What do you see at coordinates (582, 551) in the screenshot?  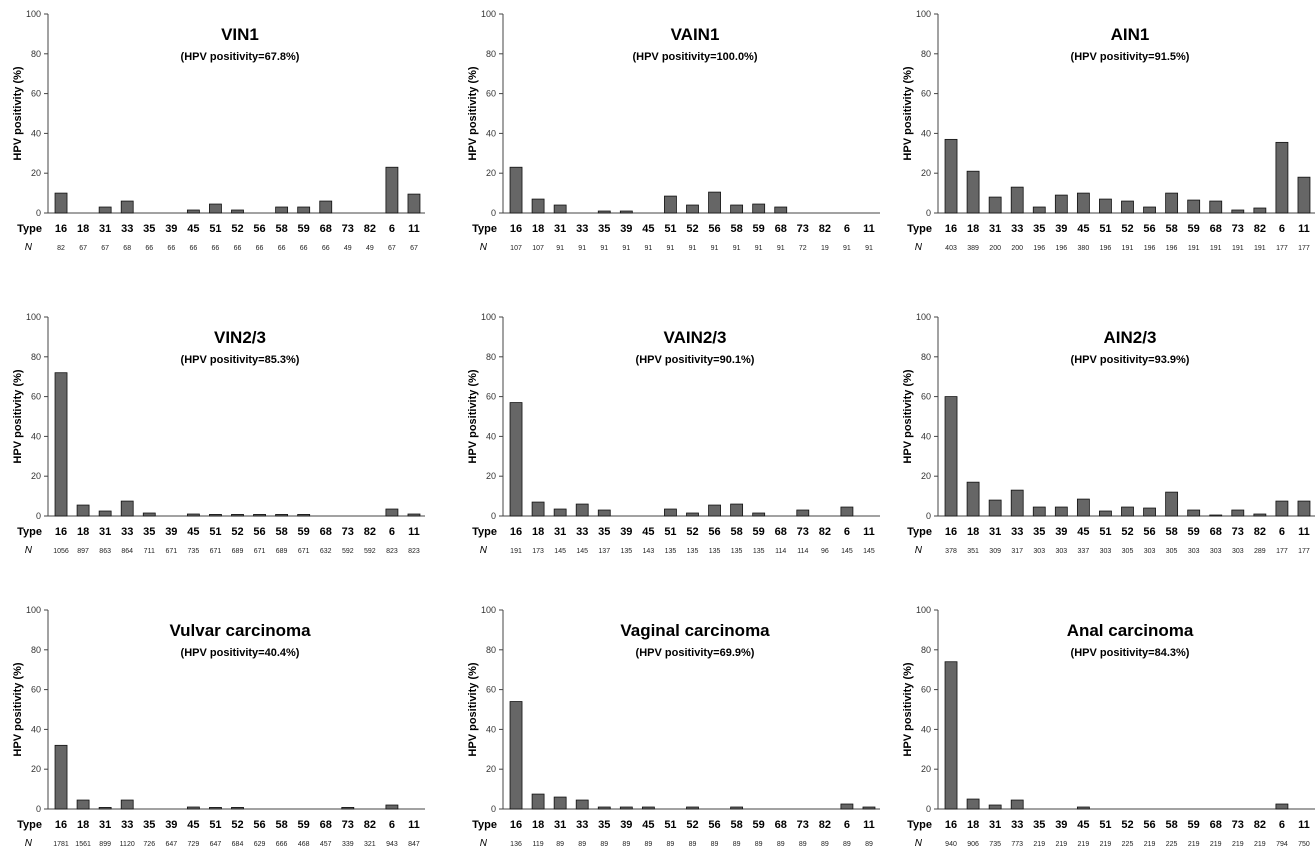 I see `n-value-label: 145` at bounding box center [582, 551].